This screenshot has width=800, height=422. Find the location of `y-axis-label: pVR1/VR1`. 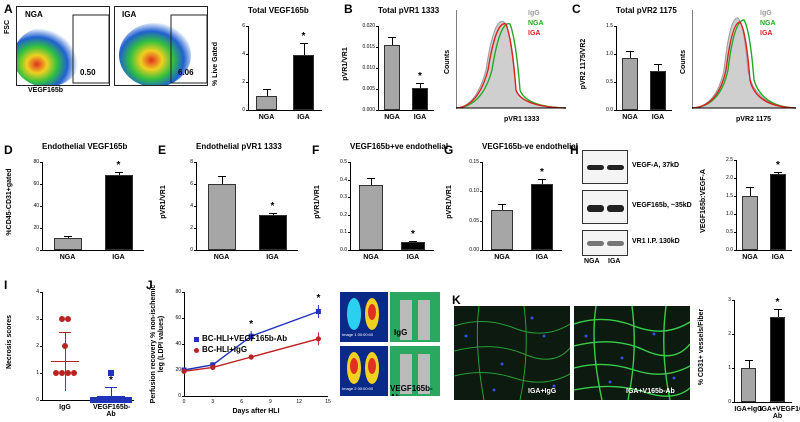

y-axis-label: pVR1/VR1 is located at coordinates (163, 202).